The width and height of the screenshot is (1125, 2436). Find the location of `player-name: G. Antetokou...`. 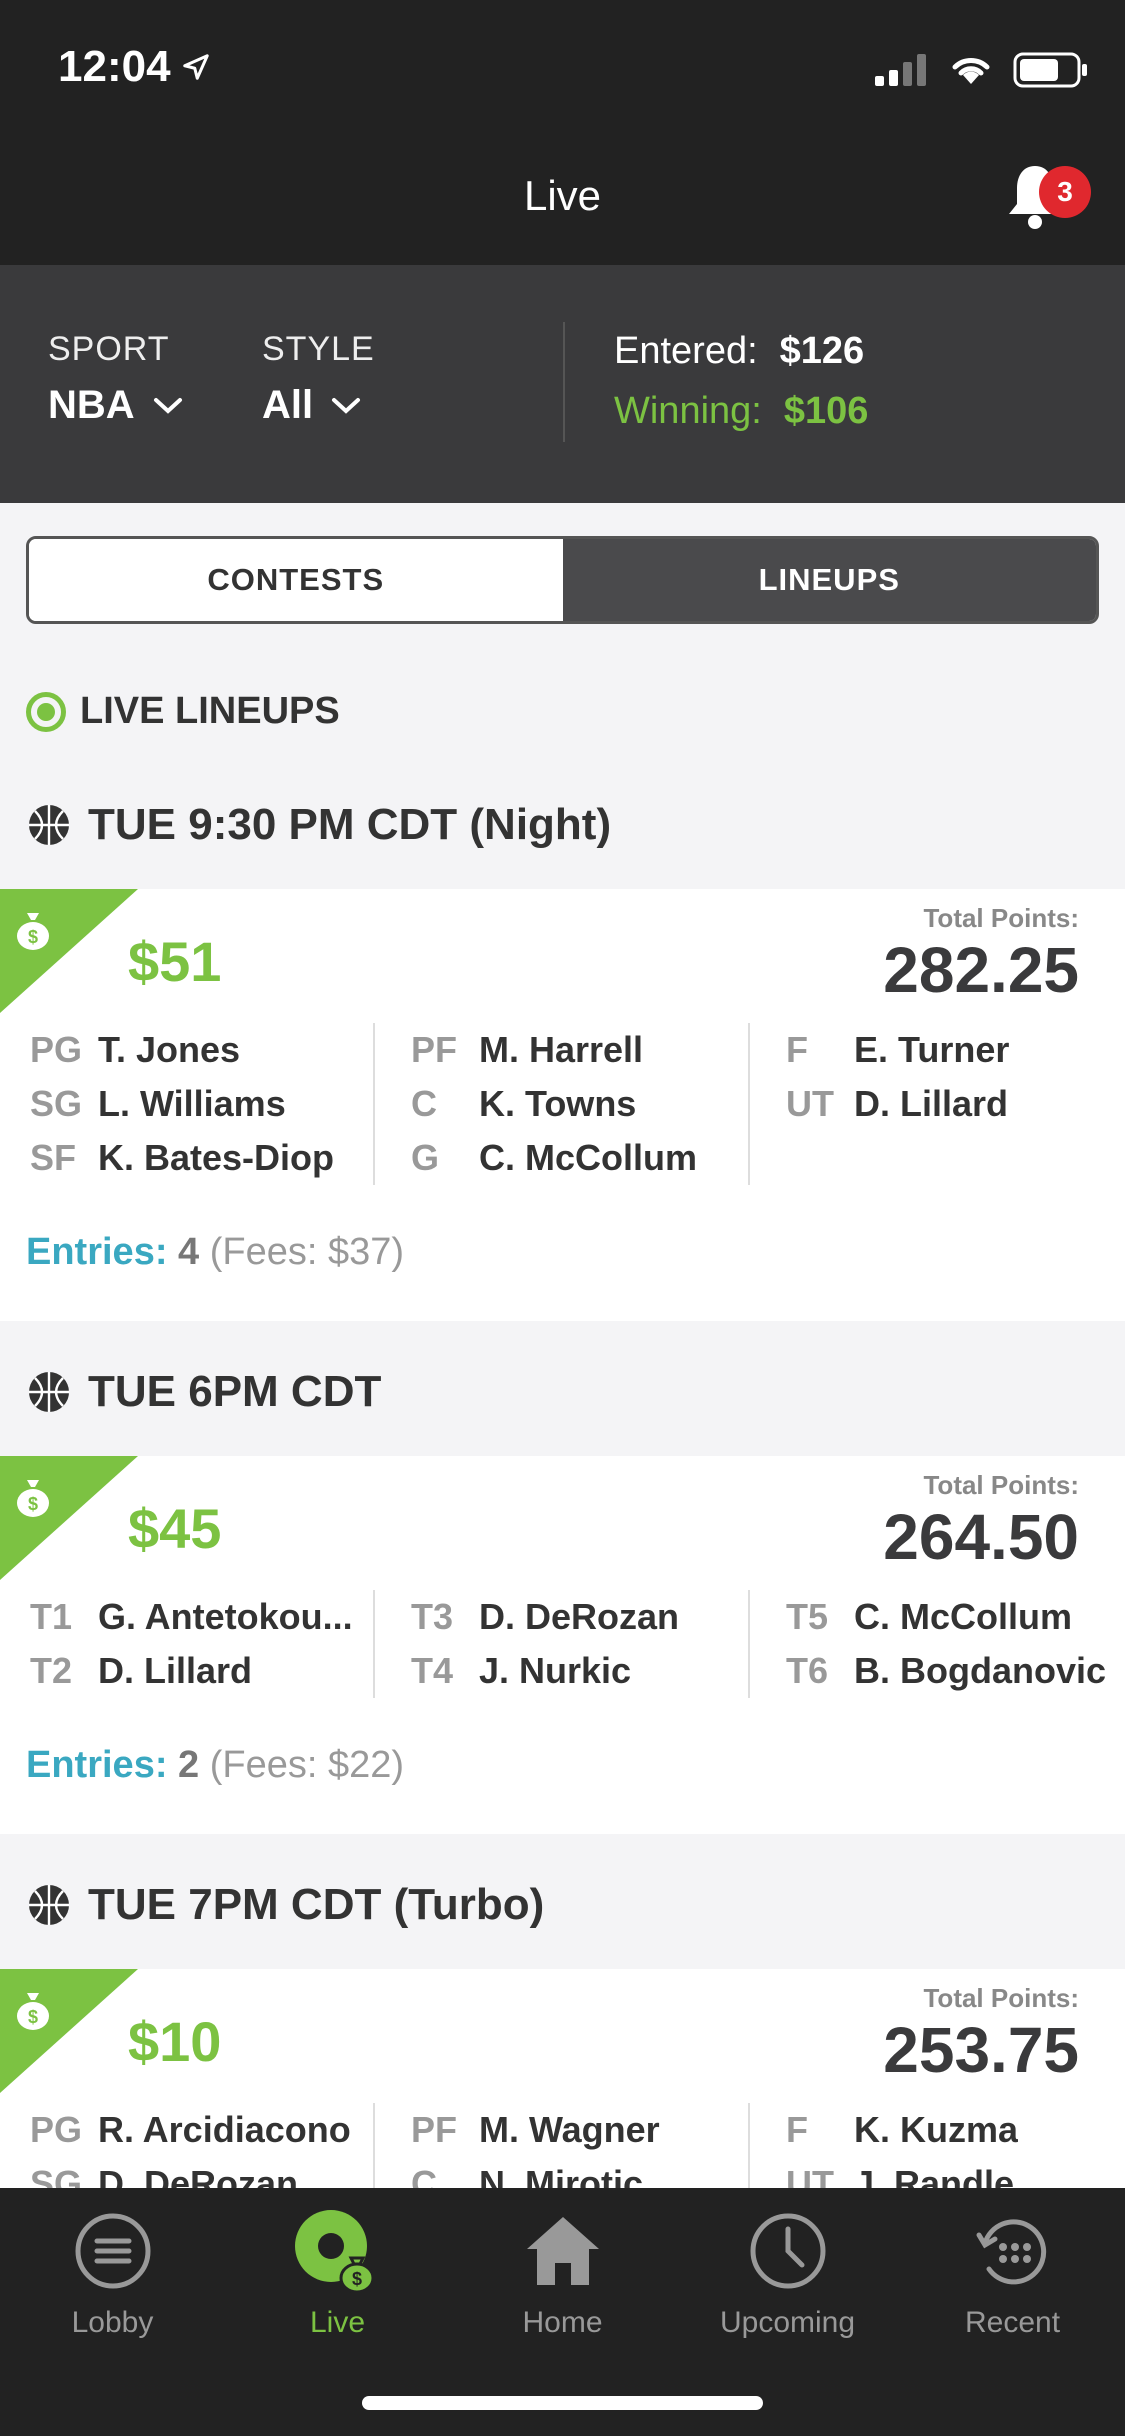

player-name: G. Antetokou... is located at coordinates (225, 1616).